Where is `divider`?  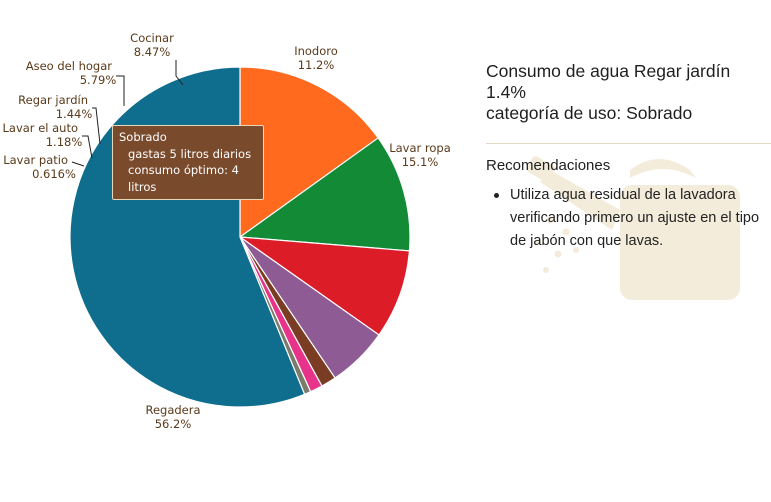
divider is located at coordinates (628, 143).